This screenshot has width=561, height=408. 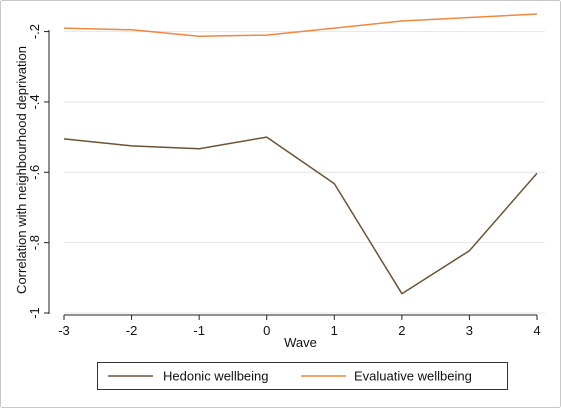 I want to click on legend-label: Evaluative wellbeing, so click(x=413, y=376).